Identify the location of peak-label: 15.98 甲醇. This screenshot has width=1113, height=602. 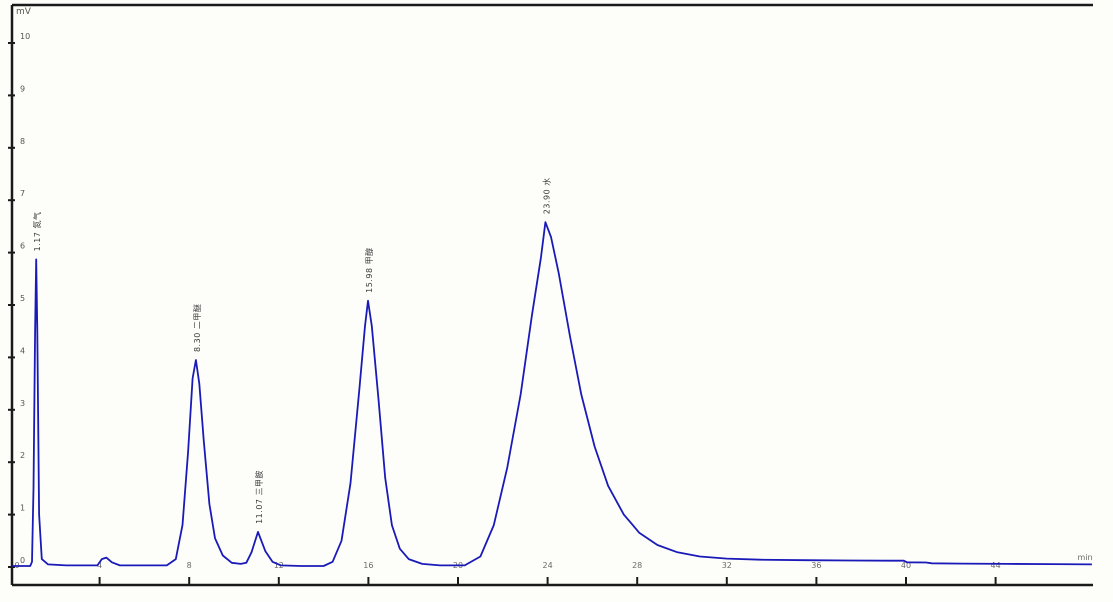
(369, 269).